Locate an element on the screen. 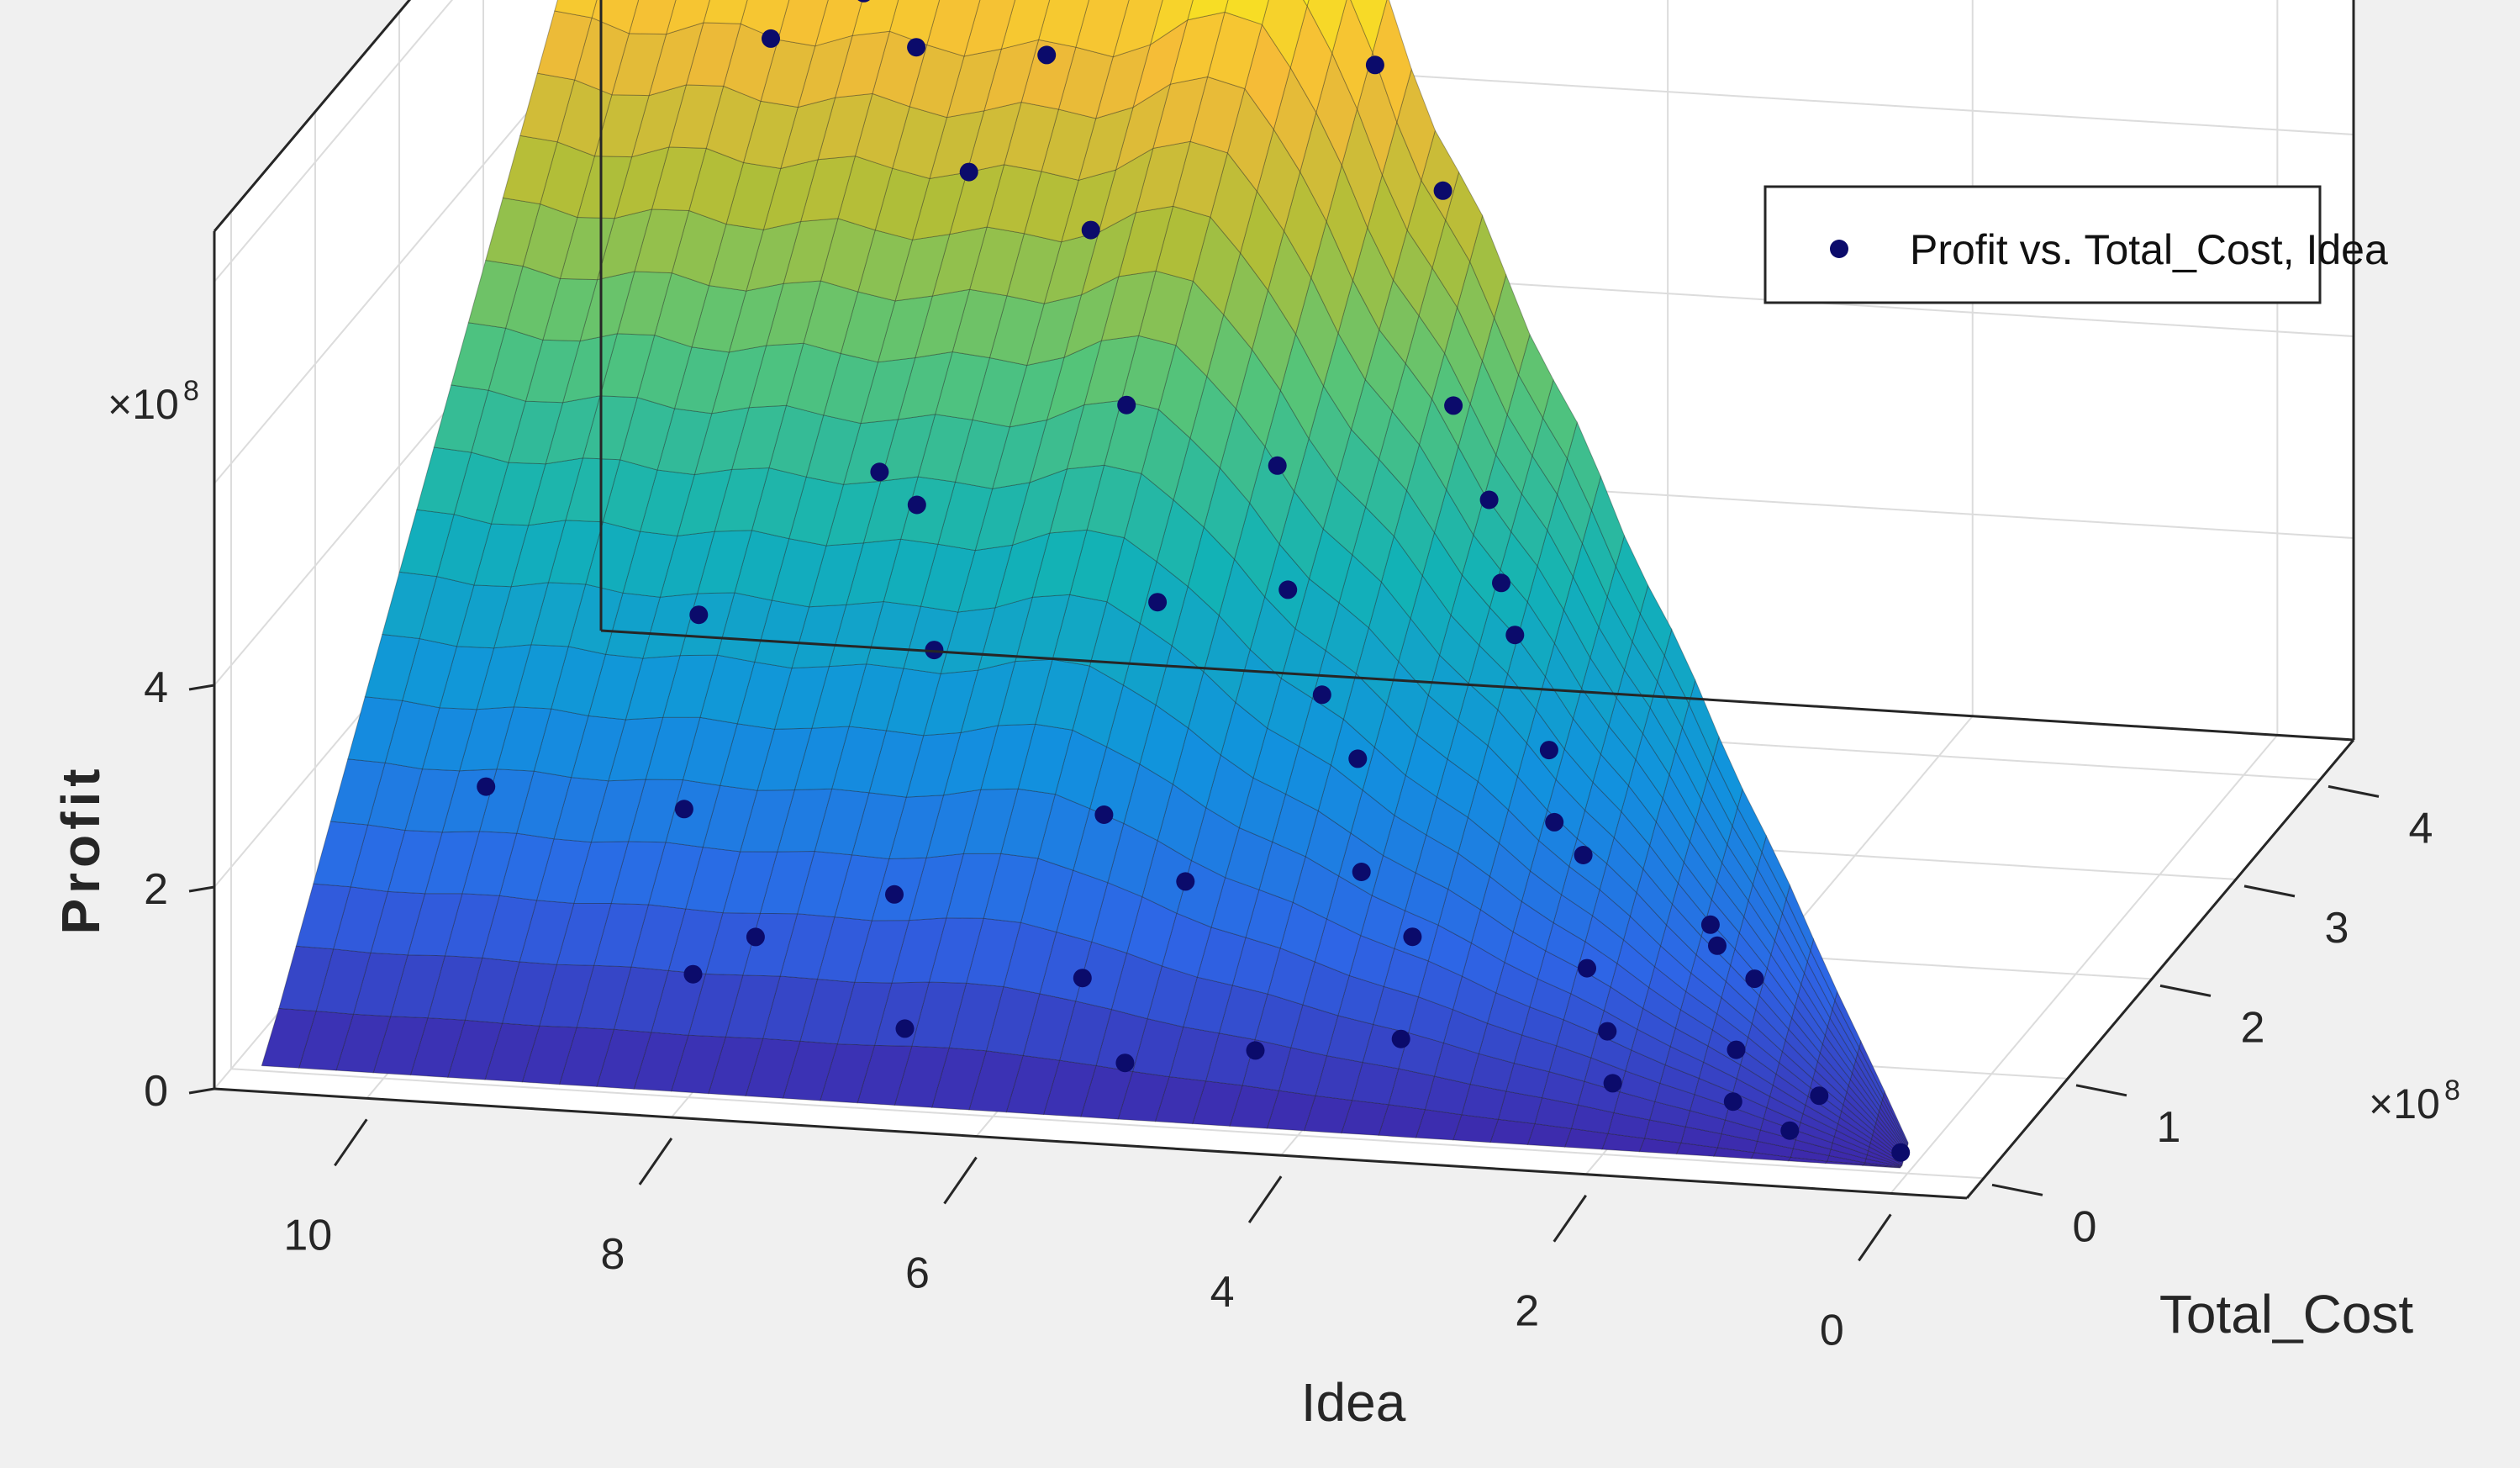  gridline-x-floor is located at coordinates (2084, 964).